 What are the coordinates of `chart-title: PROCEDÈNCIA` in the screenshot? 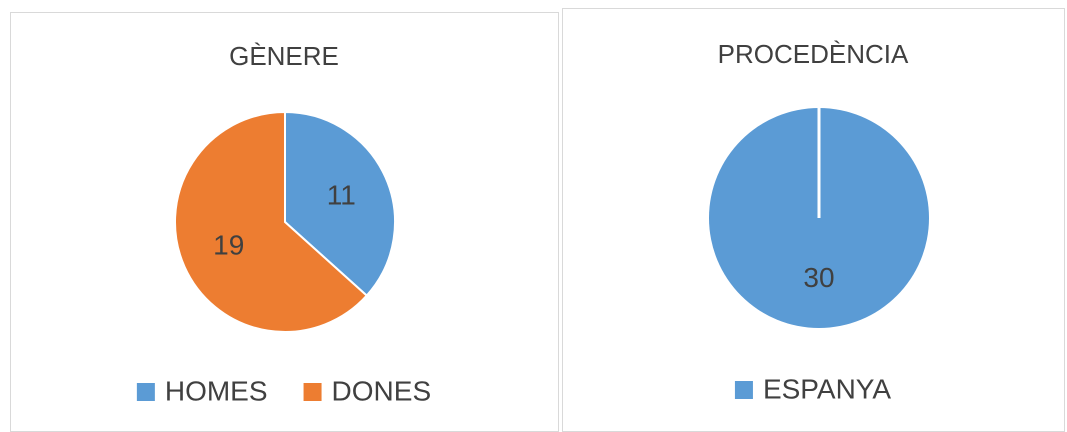 It's located at (813, 54).